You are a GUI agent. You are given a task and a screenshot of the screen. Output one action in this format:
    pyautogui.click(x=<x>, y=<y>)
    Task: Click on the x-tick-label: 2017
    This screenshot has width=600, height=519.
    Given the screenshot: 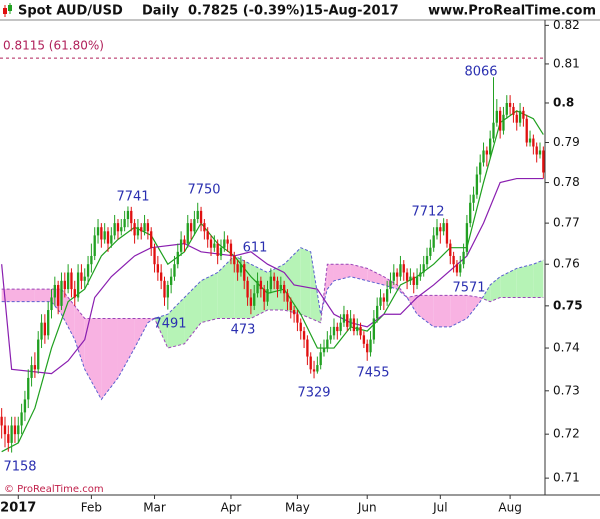 What is the action you would take?
    pyautogui.click(x=18, y=508)
    